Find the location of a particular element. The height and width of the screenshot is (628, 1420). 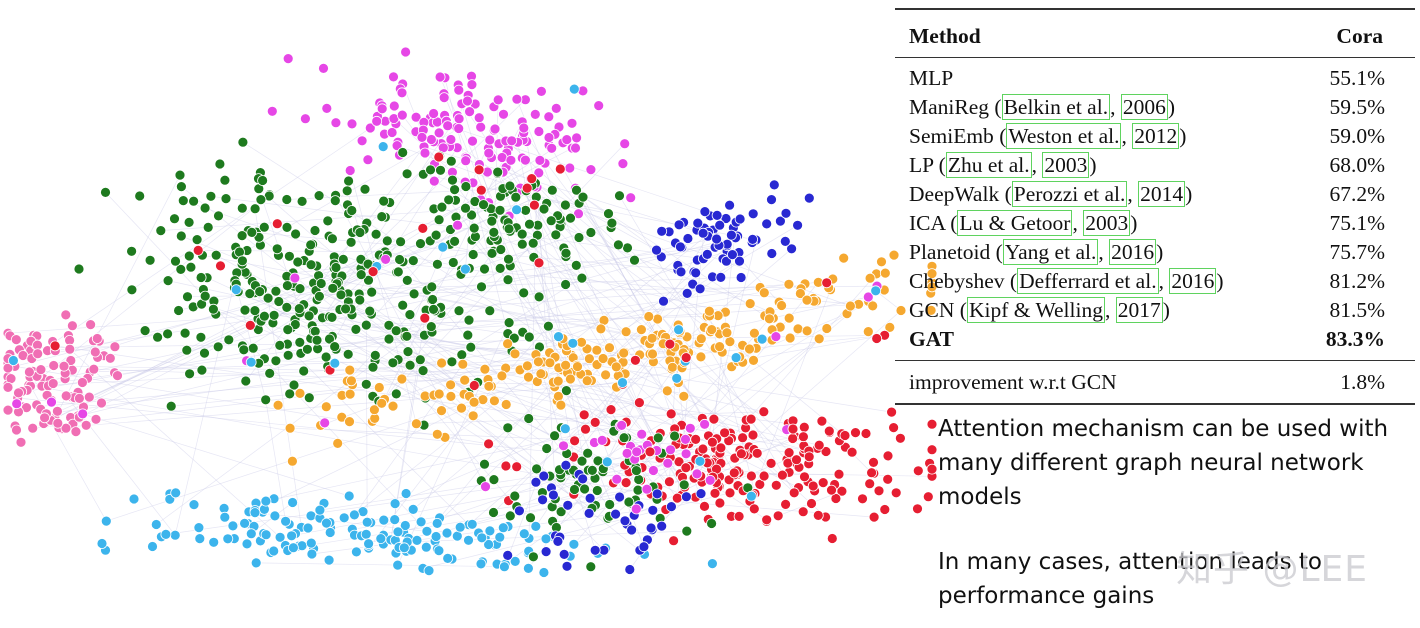

citation-year-link: 2017 is located at coordinates (1139, 310).